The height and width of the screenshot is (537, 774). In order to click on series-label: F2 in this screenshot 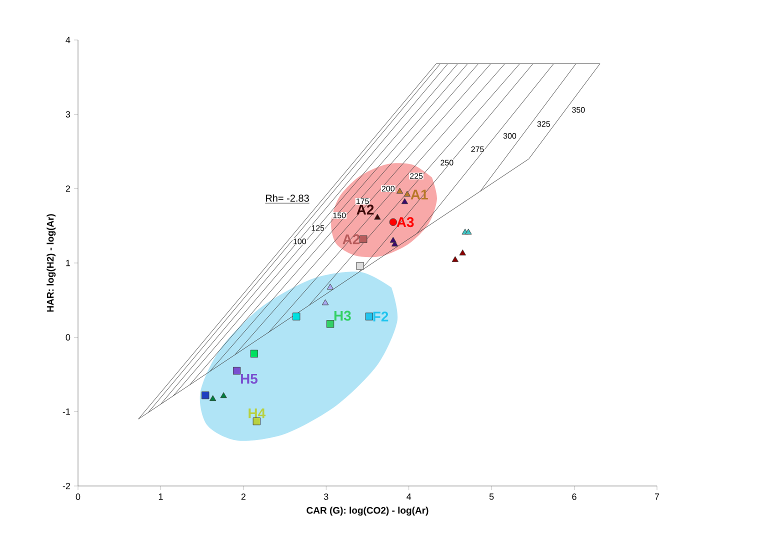, I will do `click(380, 317)`.